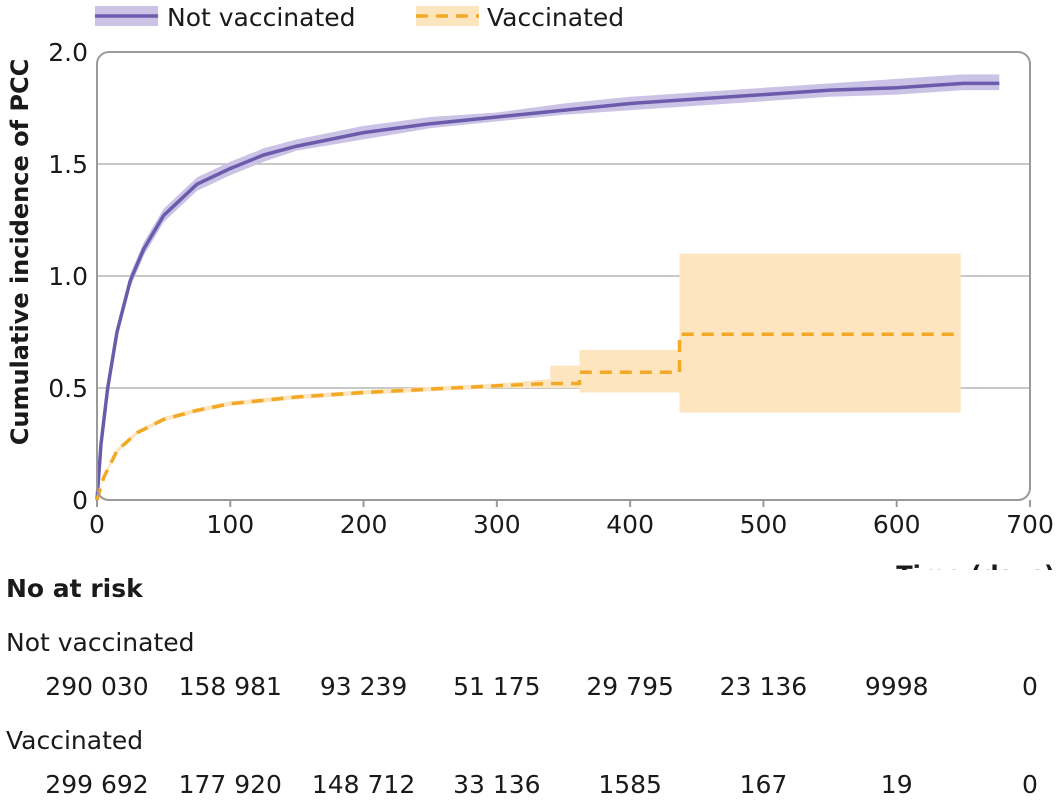 This screenshot has height=804, width=1057. I want to click on risk-count: 9998, so click(896, 686).